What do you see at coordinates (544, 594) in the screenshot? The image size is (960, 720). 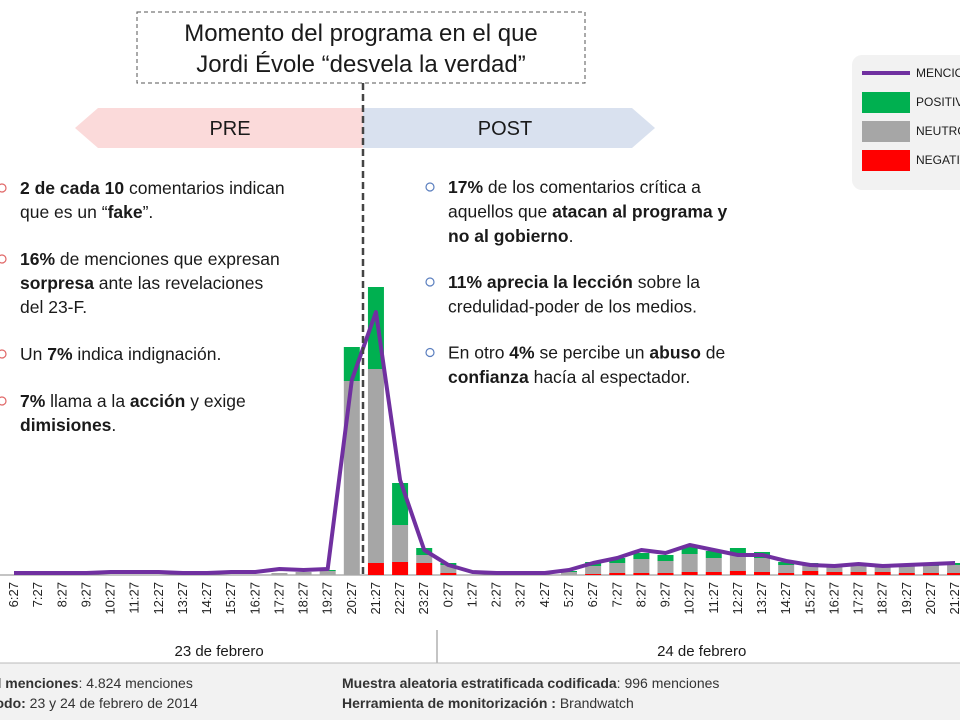 I see `x-tick-label: 4:27` at bounding box center [544, 594].